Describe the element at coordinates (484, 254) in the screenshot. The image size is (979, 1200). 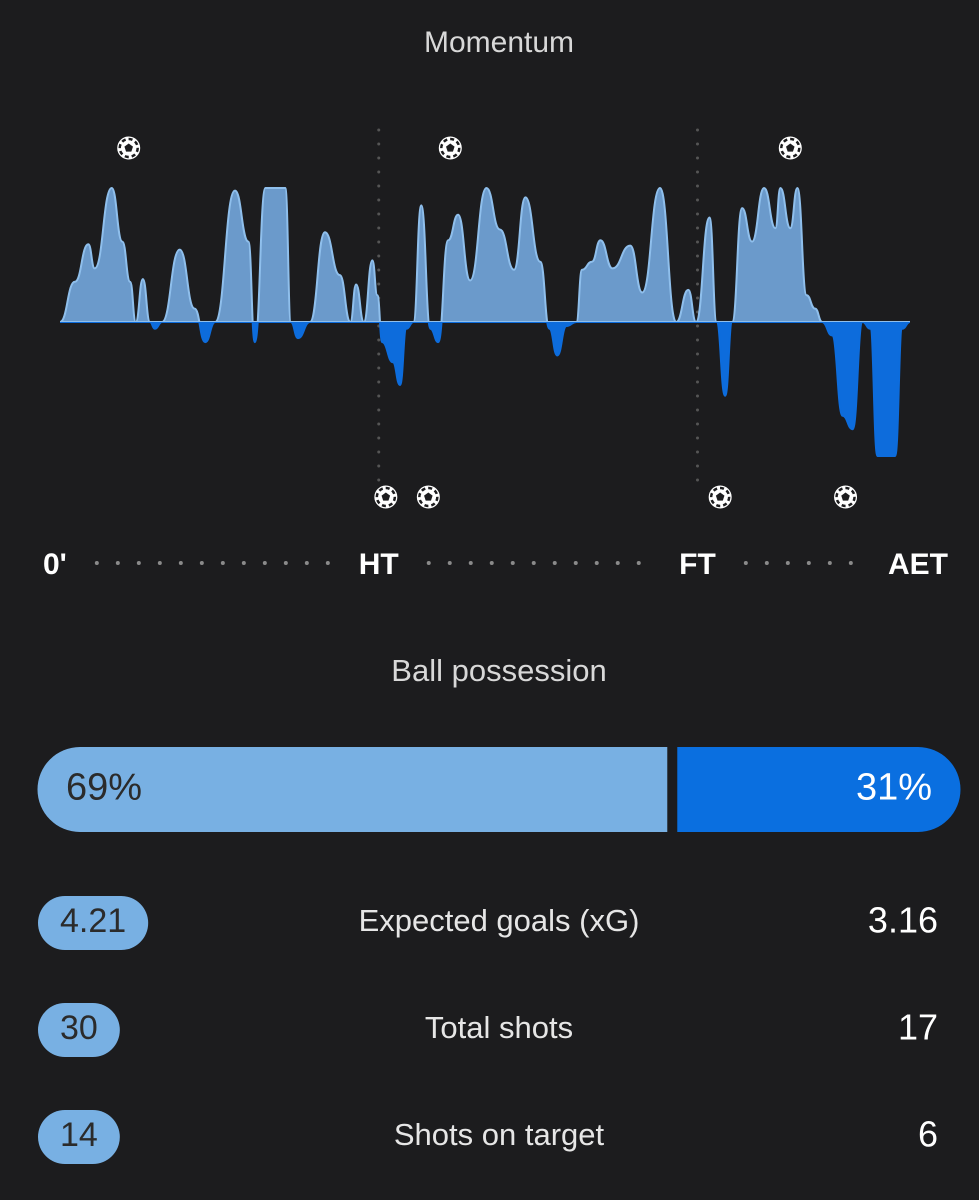
I see `momentum-area-positive` at that location.